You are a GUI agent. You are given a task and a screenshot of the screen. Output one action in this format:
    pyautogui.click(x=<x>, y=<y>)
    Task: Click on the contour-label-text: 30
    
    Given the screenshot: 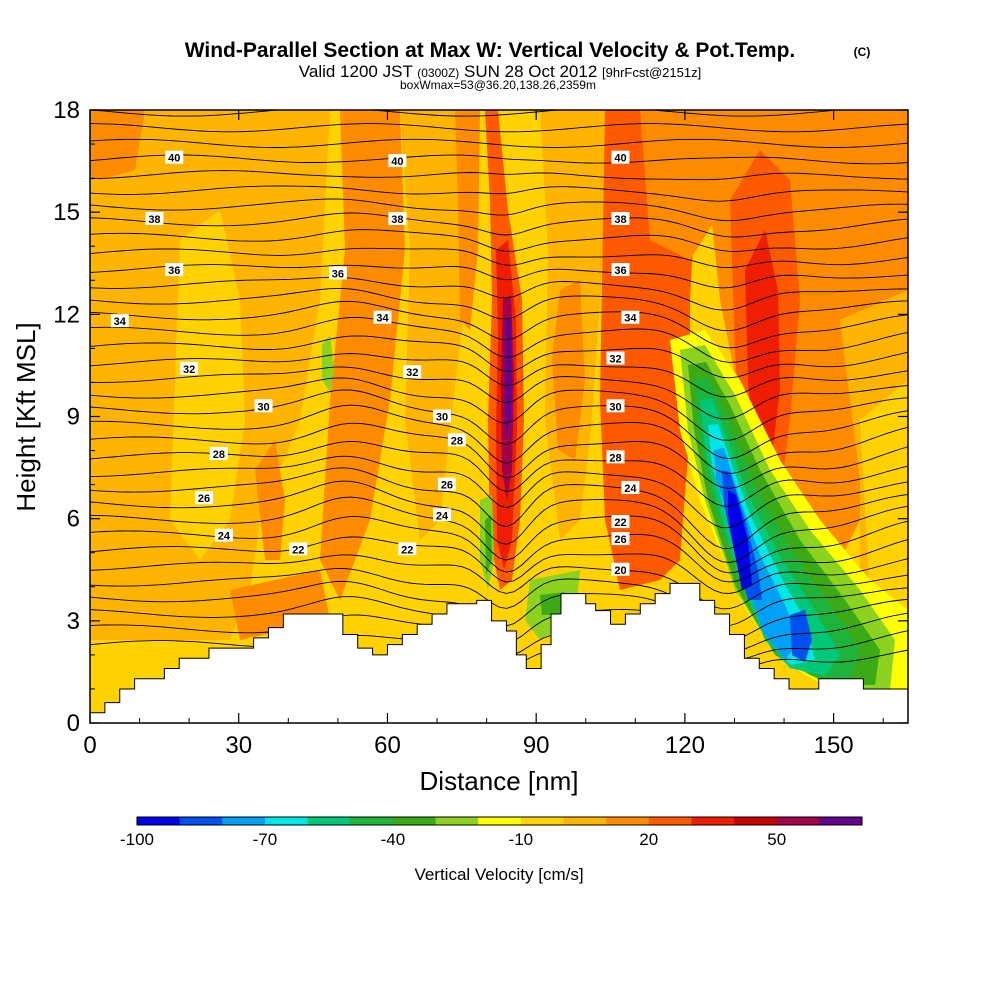 What is the action you would take?
    pyautogui.click(x=263, y=407)
    